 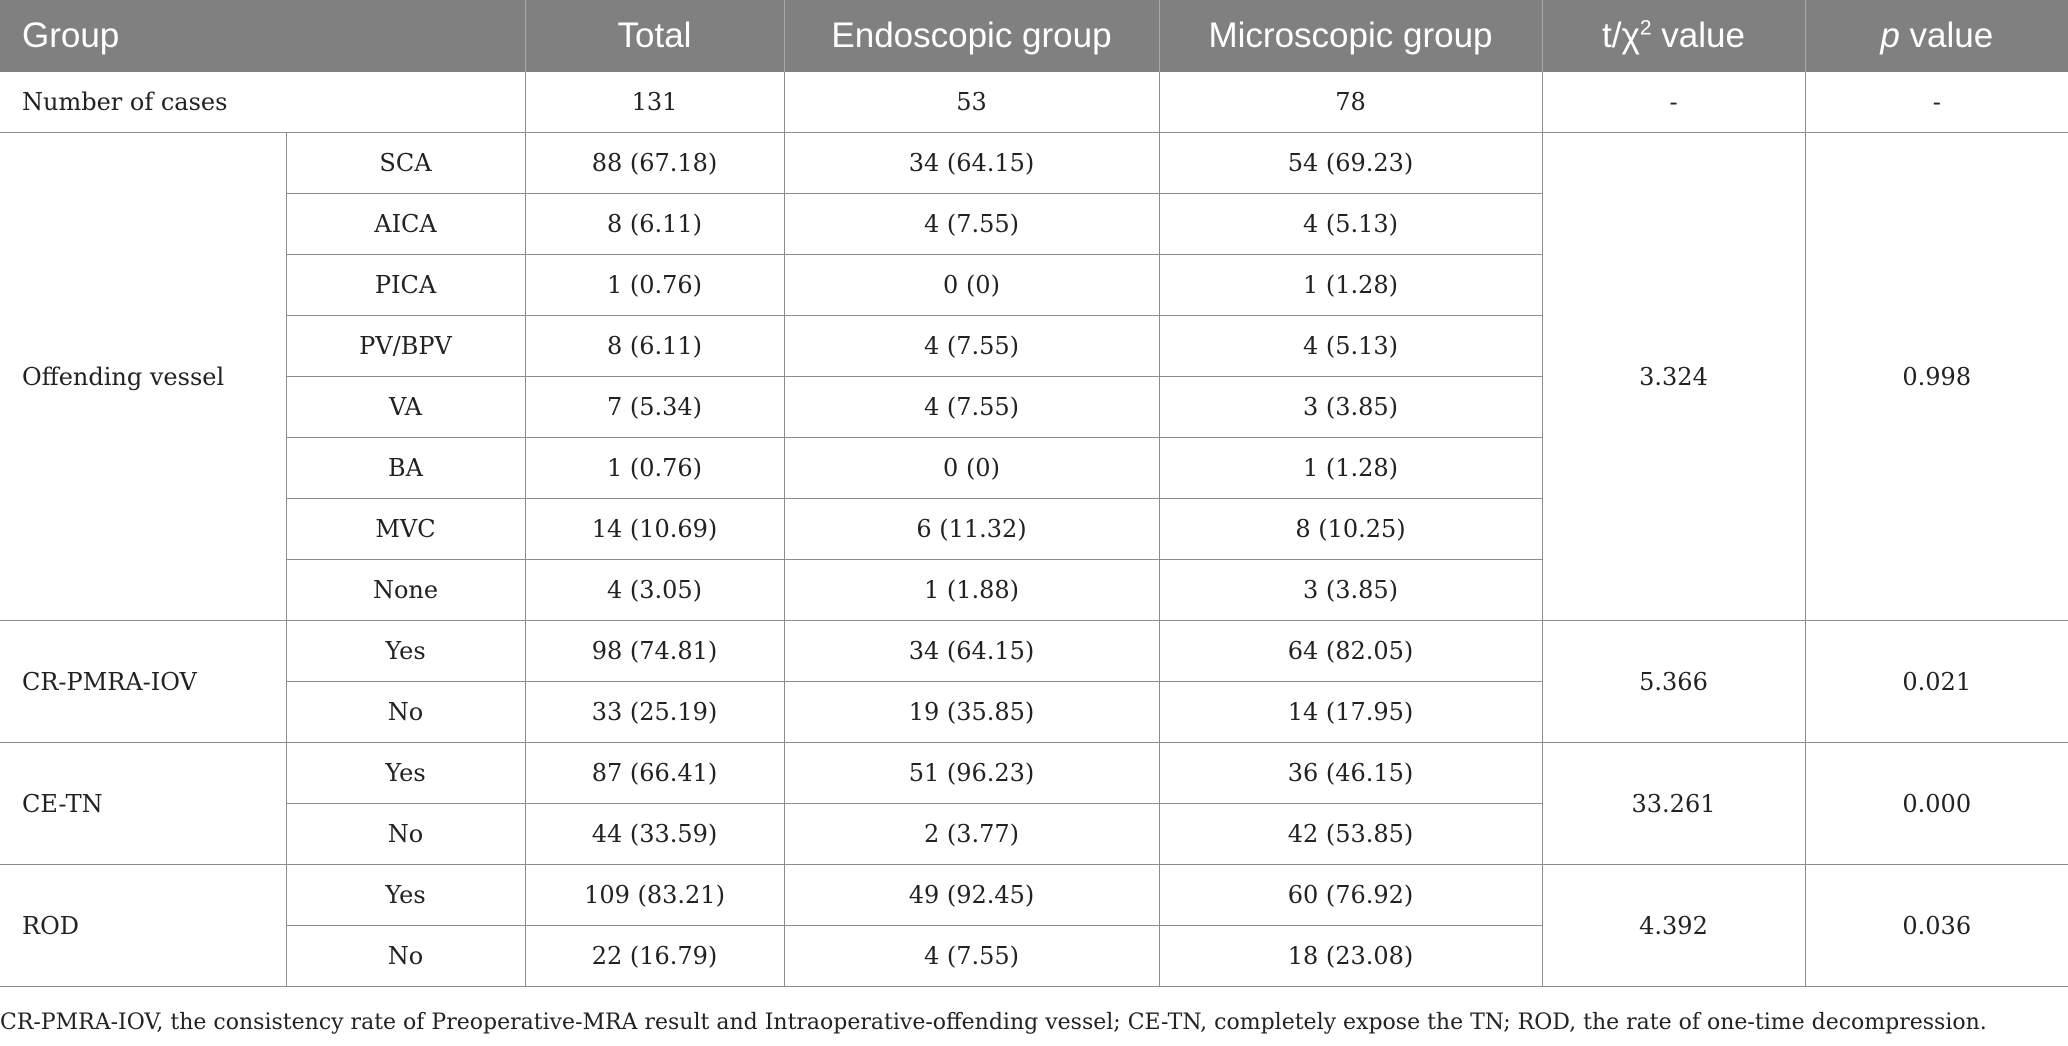 What do you see at coordinates (263, 102) in the screenshot?
I see `cases-label: Number of cases` at bounding box center [263, 102].